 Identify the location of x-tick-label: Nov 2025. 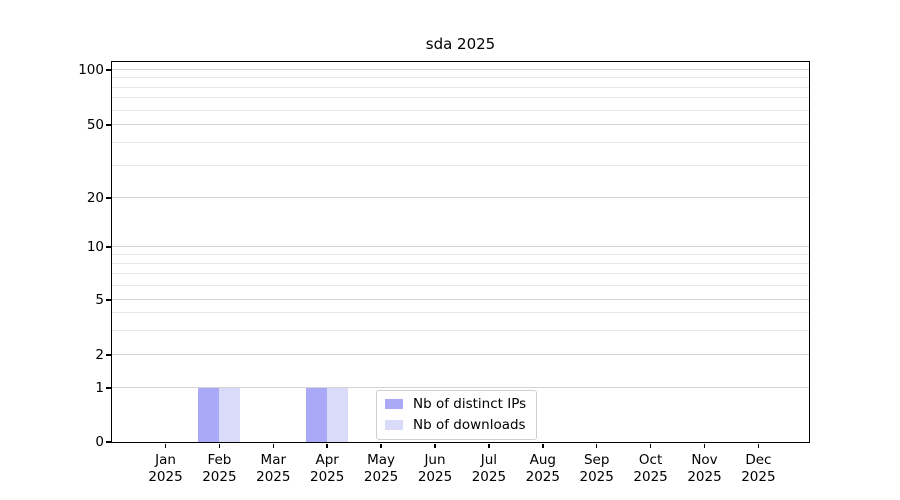
(705, 468).